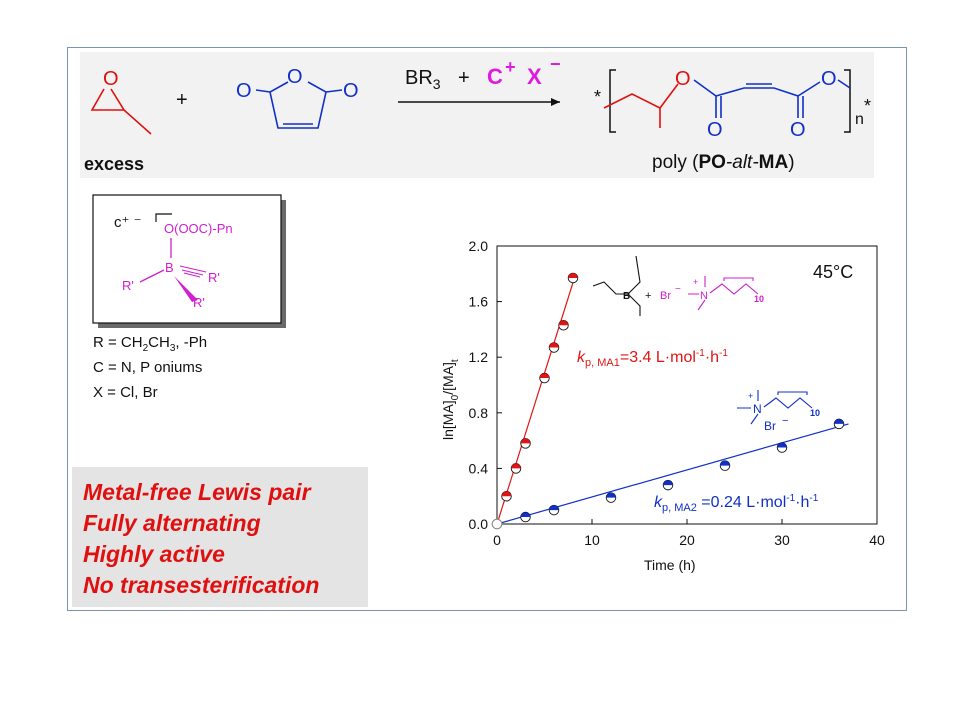  What do you see at coordinates (118, 342) in the screenshot?
I see `note-r-pre: R = CH` at bounding box center [118, 342].